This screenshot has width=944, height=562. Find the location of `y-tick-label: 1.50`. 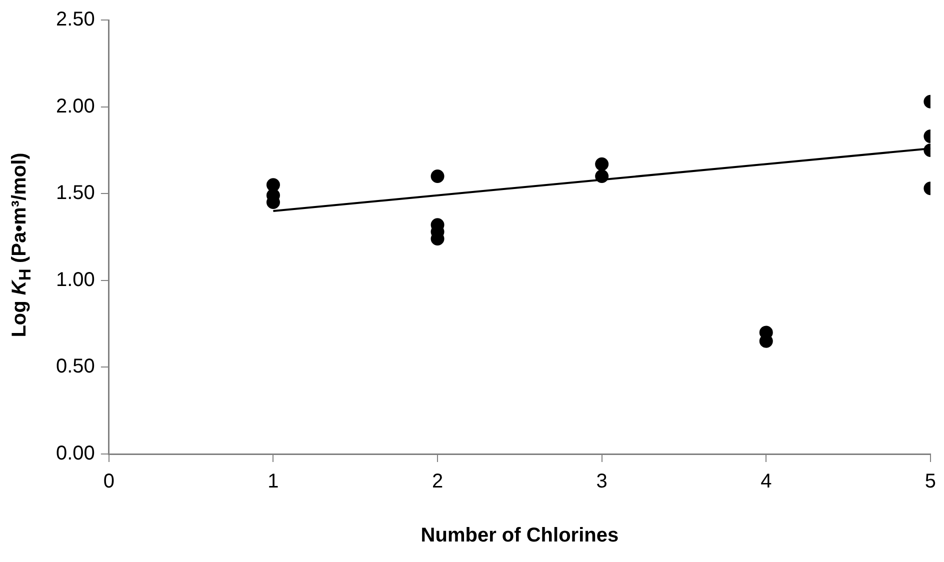

y-tick-label: 1.50 is located at coordinates (75, 193).